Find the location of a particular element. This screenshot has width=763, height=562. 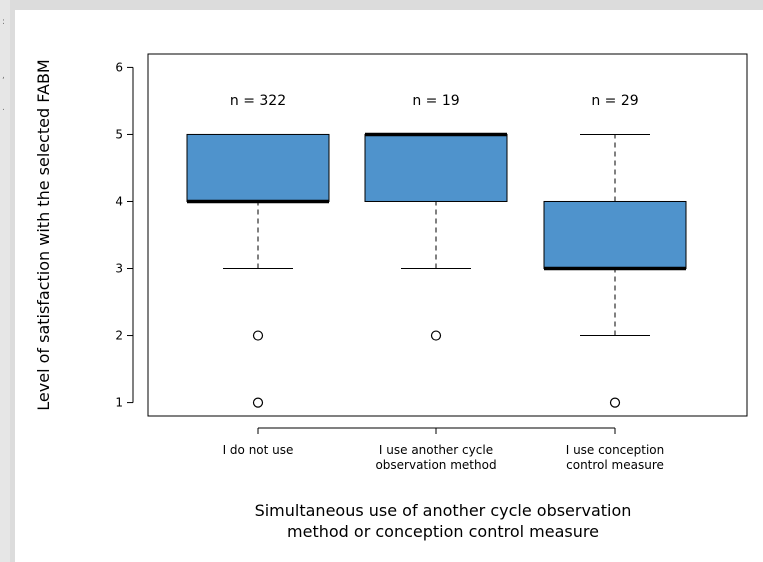

side-mark: : is located at coordinates (4, 22).